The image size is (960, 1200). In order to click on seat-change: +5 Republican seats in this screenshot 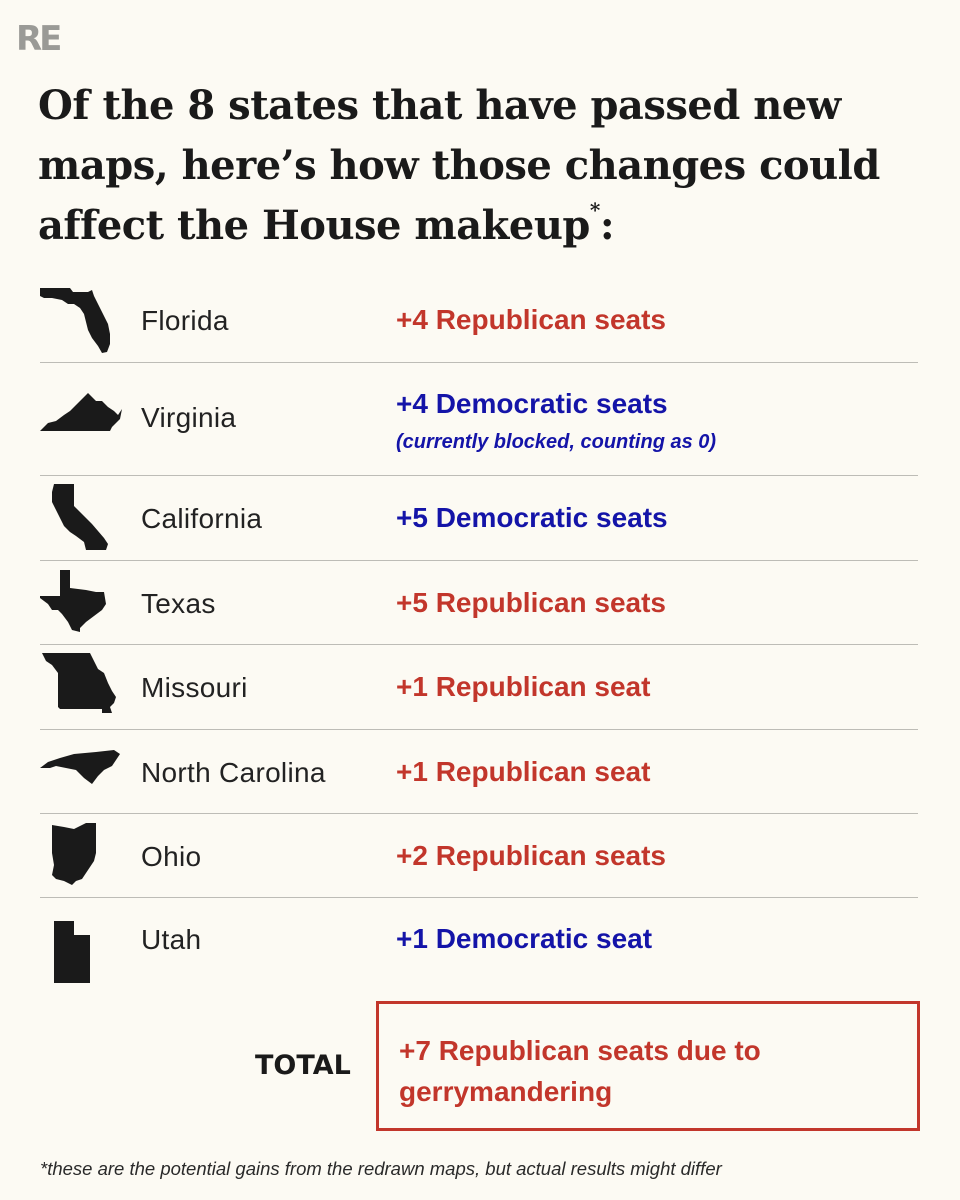, I will do `click(531, 602)`.